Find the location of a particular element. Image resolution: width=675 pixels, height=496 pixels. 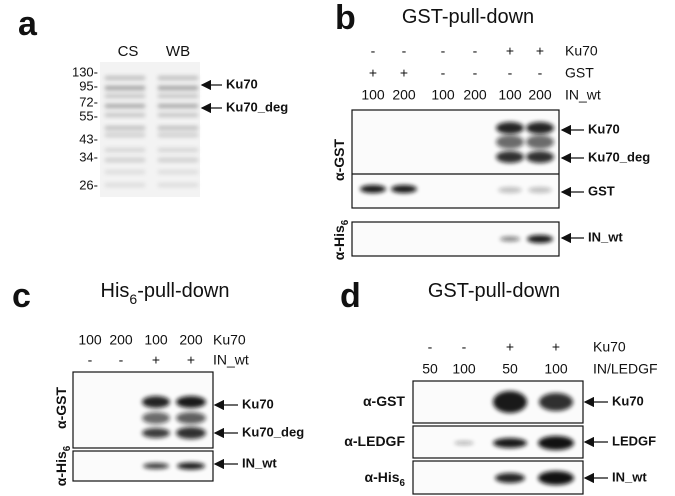

marker-label: 26- is located at coordinates (88, 184).